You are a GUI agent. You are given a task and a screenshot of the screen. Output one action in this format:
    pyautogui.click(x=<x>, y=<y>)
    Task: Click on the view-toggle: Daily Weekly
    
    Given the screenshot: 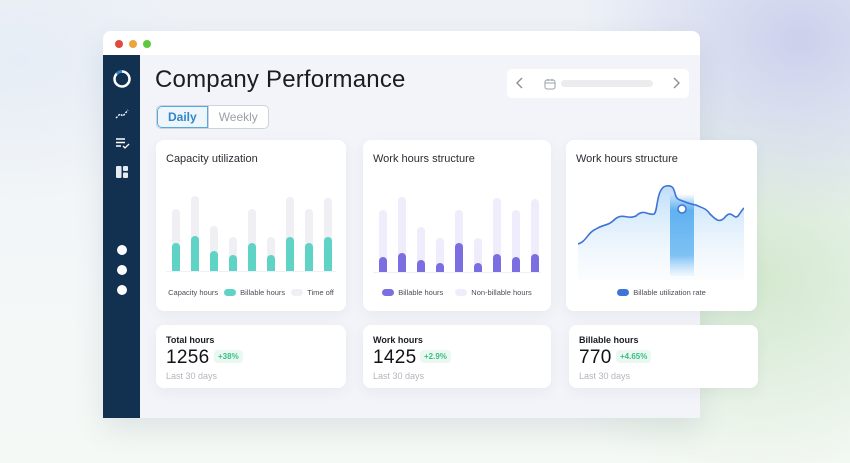 What is the action you would take?
    pyautogui.click(x=212, y=117)
    